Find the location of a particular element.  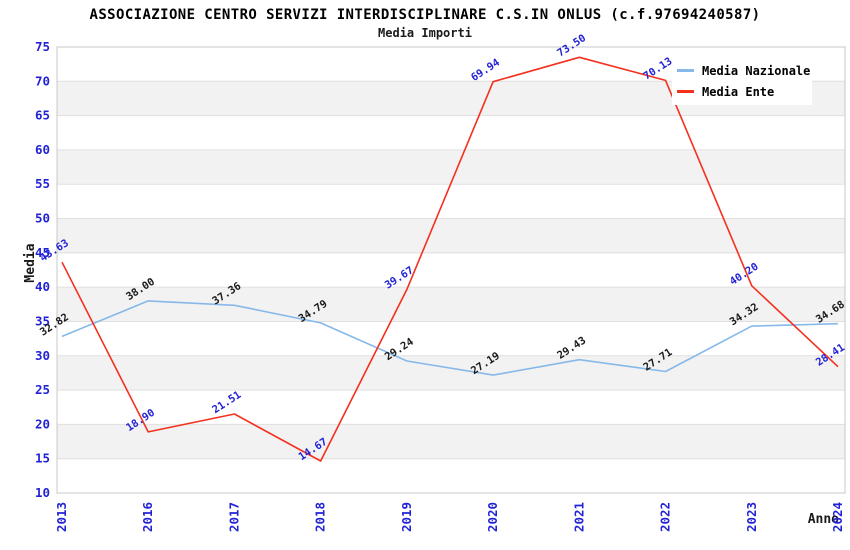

x-tick-label: 2016 is located at coordinates (147, 517).